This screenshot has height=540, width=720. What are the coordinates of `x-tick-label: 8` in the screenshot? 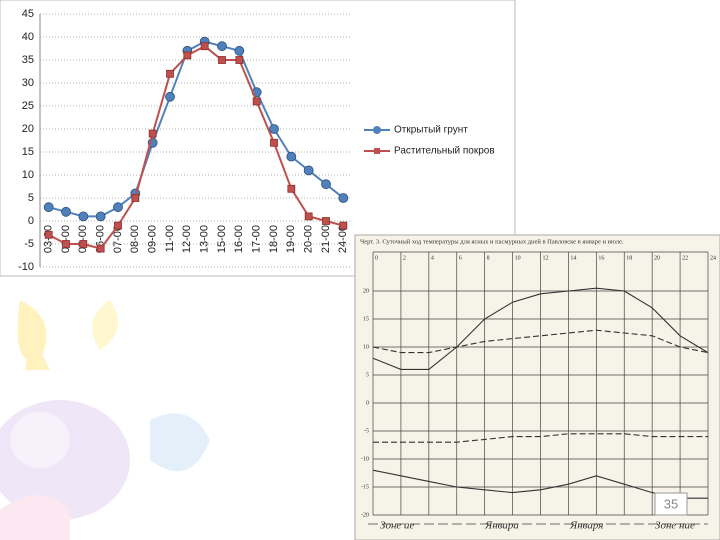 It's located at (488, 258).